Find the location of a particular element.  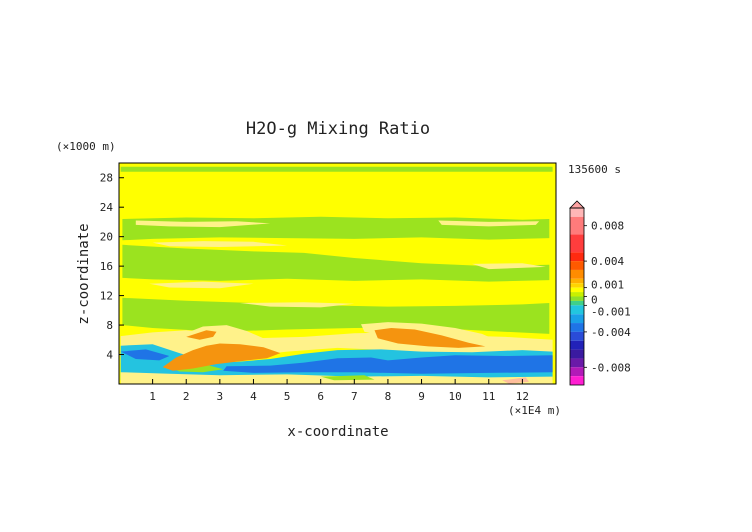

x-tick-label: 10 is located at coordinates (455, 396).